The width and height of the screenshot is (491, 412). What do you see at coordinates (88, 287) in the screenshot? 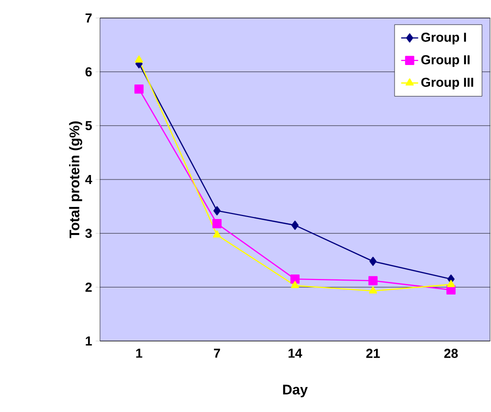
I see `y-tick-label: 2` at bounding box center [88, 287].